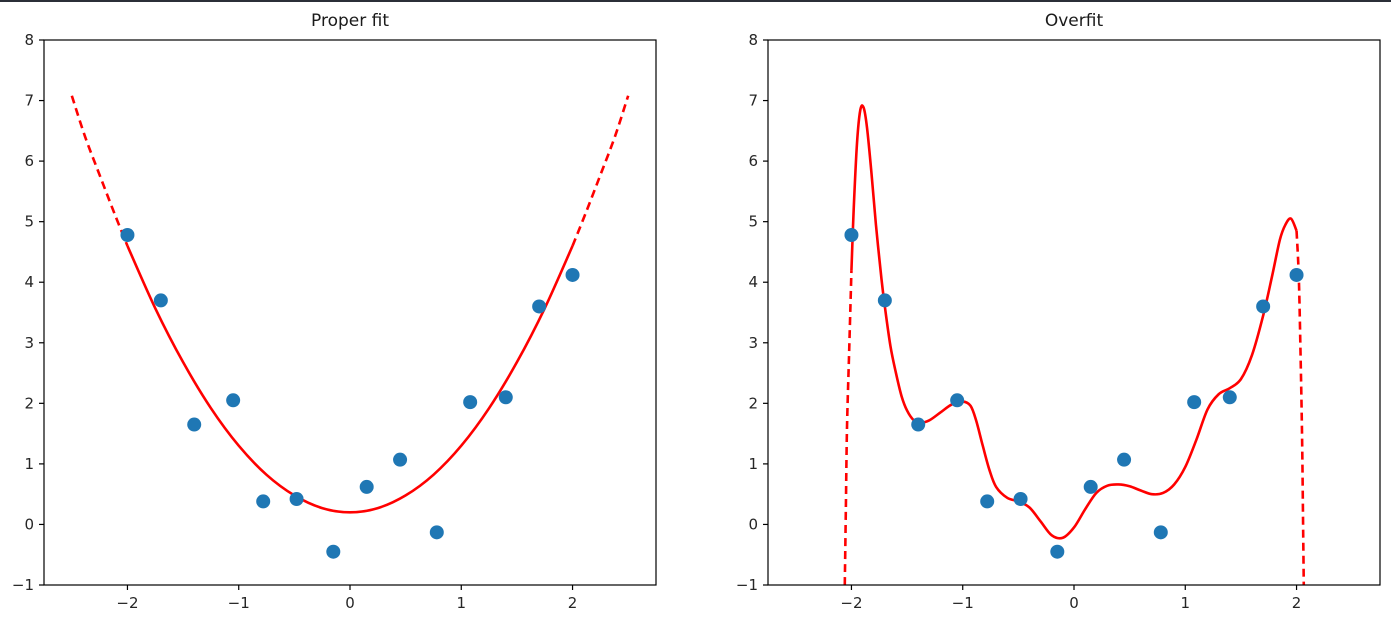 The height and width of the screenshot is (628, 1391). I want to click on fit-extrapolation-left-curve, so click(99, 171).